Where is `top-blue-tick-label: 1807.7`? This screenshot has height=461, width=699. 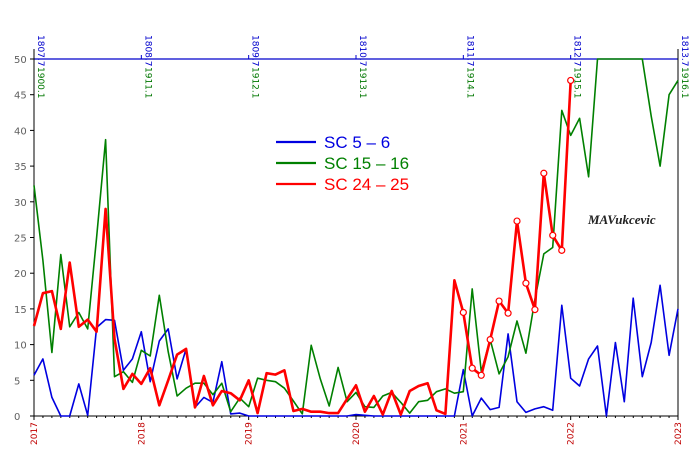 top-blue-tick-label: 1807.7 is located at coordinates (40, 51).